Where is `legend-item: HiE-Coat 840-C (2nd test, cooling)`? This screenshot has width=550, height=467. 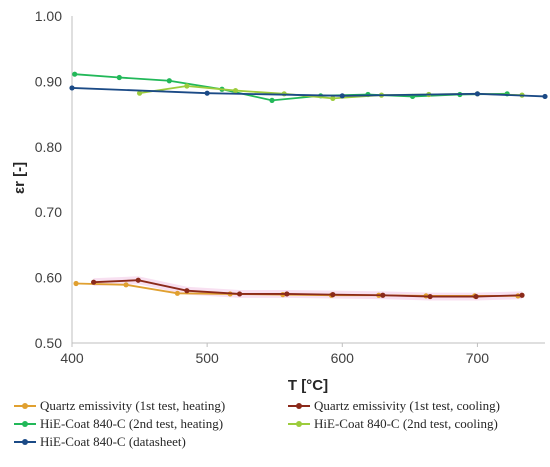
legend-item: HiE-Coat 840-C (2nd test, cooling) is located at coordinates (393, 424).